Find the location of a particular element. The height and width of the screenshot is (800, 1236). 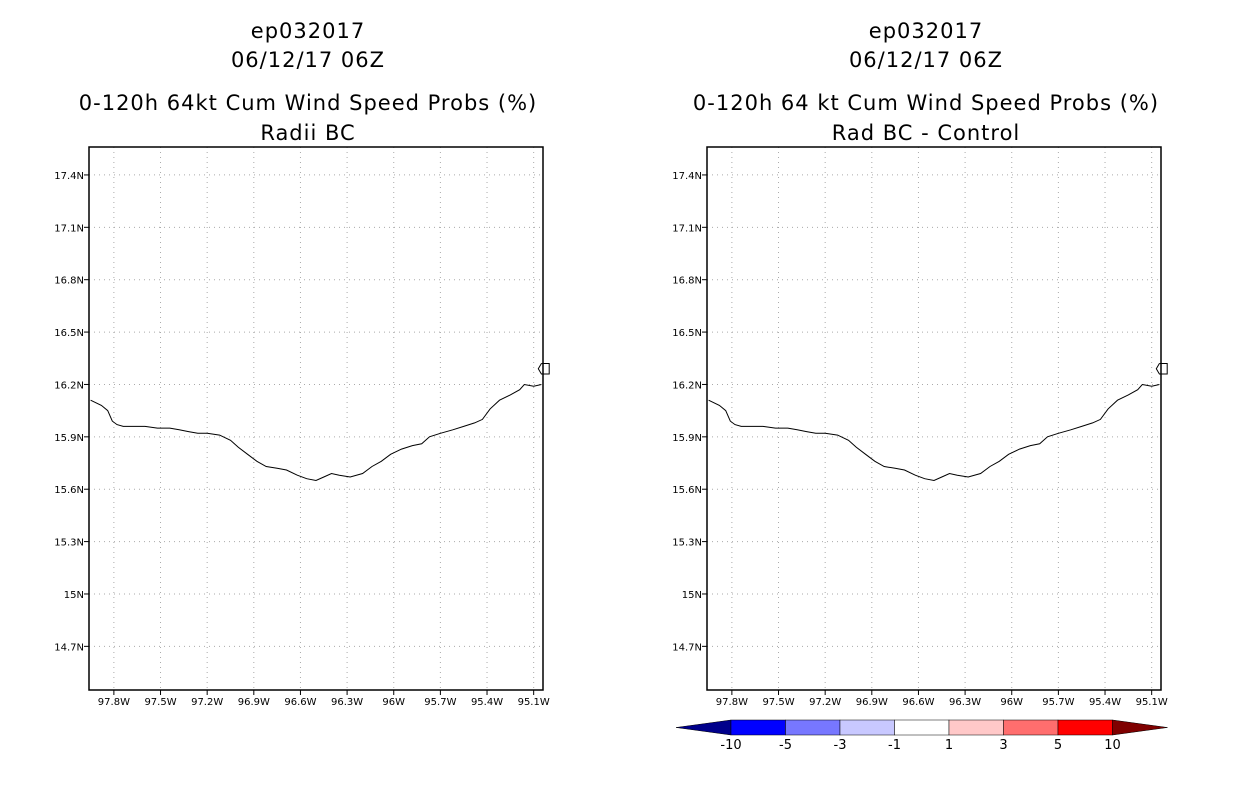

colorbar-label: 5 is located at coordinates (1058, 745).